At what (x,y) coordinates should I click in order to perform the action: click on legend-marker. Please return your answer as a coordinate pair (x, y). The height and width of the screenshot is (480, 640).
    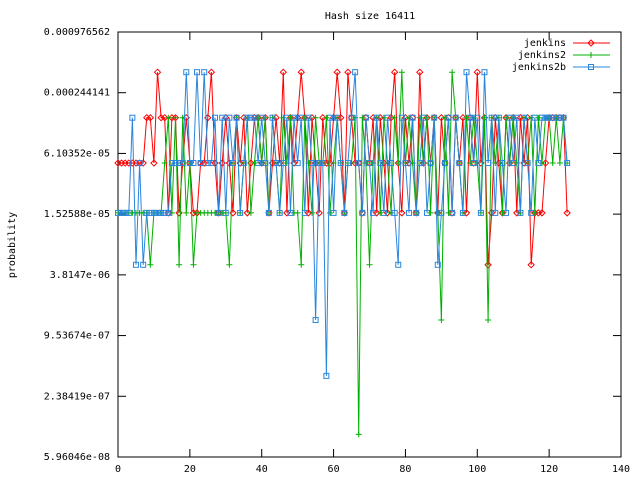
    Looking at the image, I should click on (591, 55).